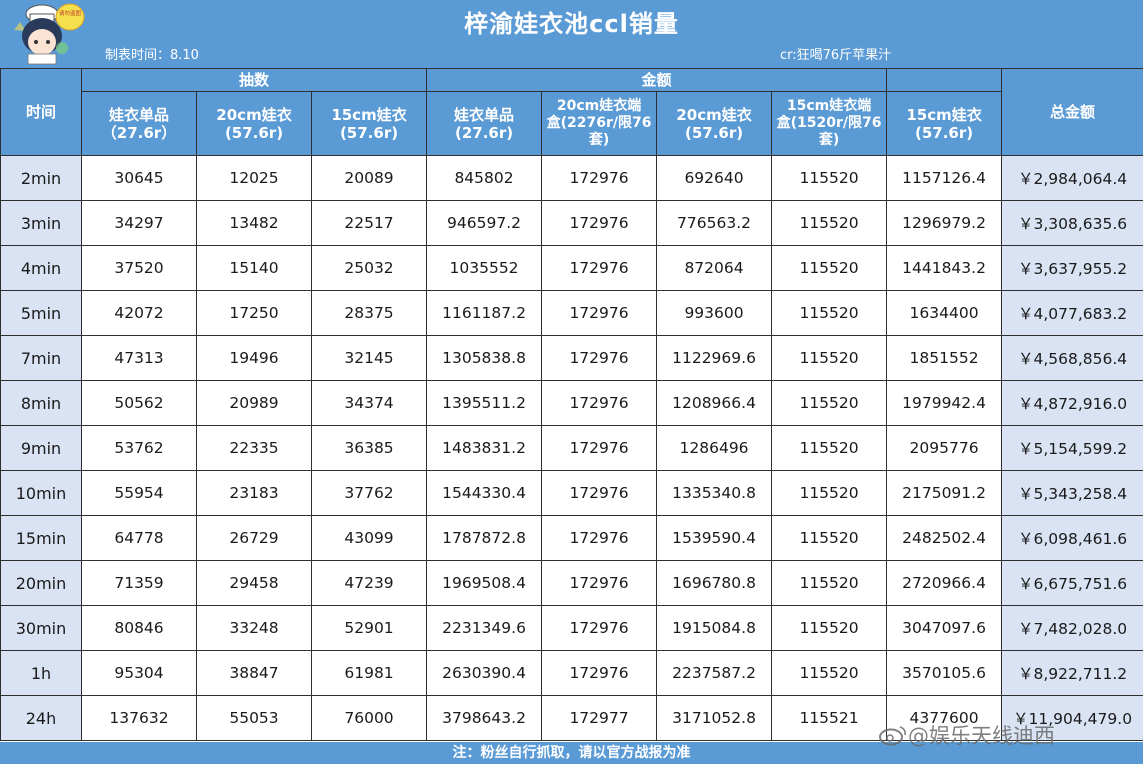 This screenshot has height=764, width=1143. Describe the element at coordinates (369, 628) in the screenshot. I see `value-cell: 52901` at that location.